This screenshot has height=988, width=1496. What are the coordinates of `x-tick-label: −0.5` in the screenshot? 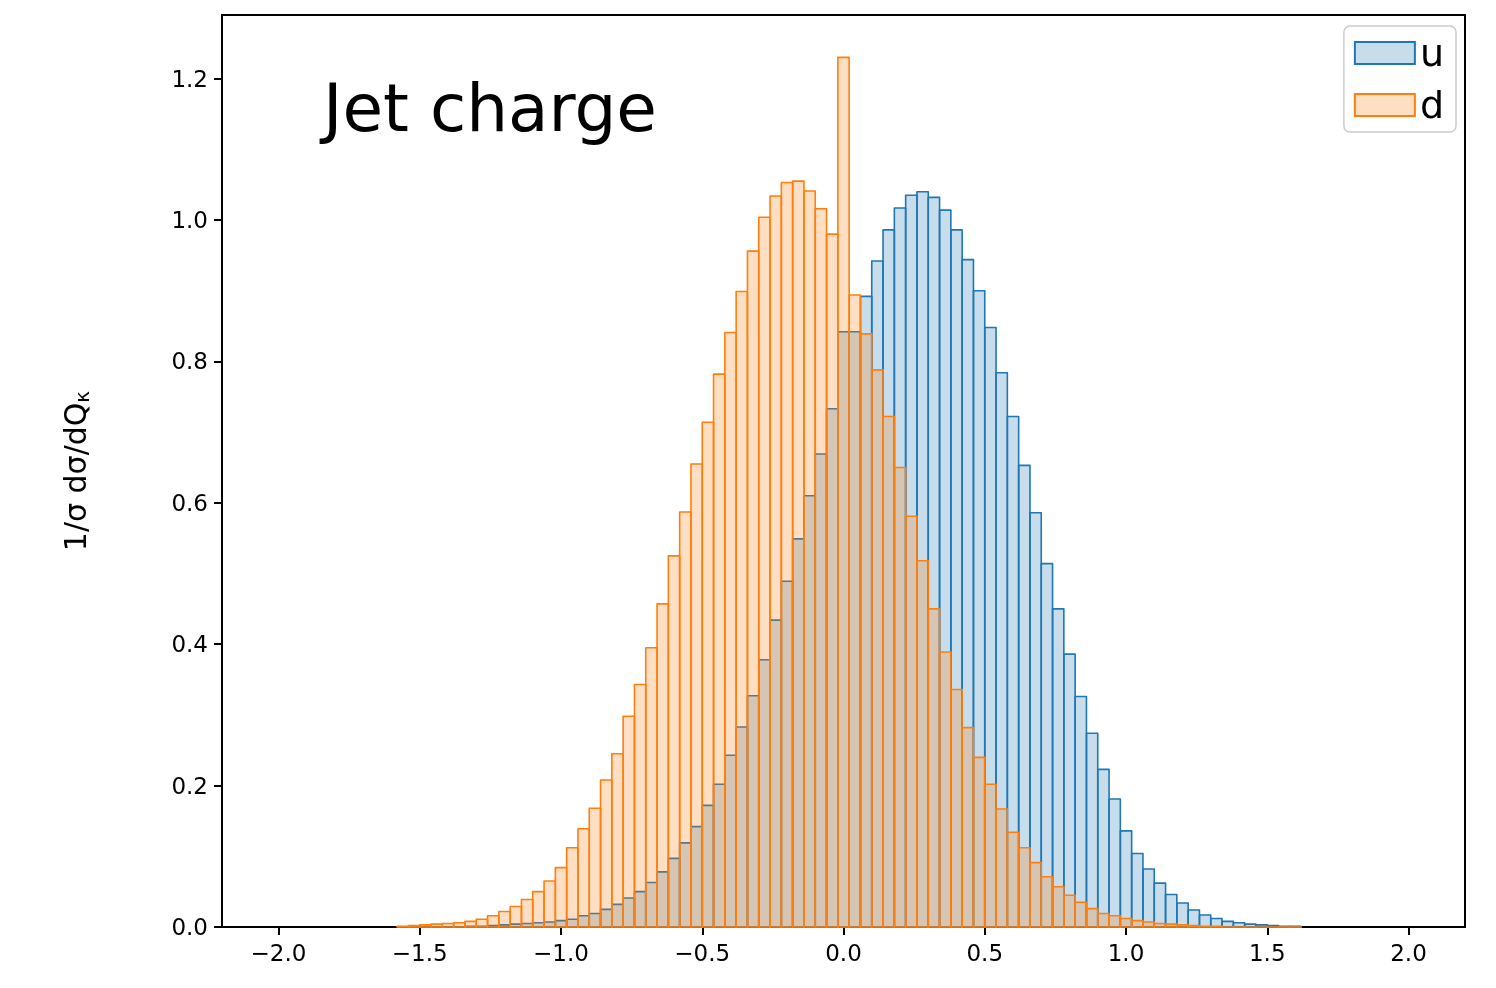 It's located at (702, 952).